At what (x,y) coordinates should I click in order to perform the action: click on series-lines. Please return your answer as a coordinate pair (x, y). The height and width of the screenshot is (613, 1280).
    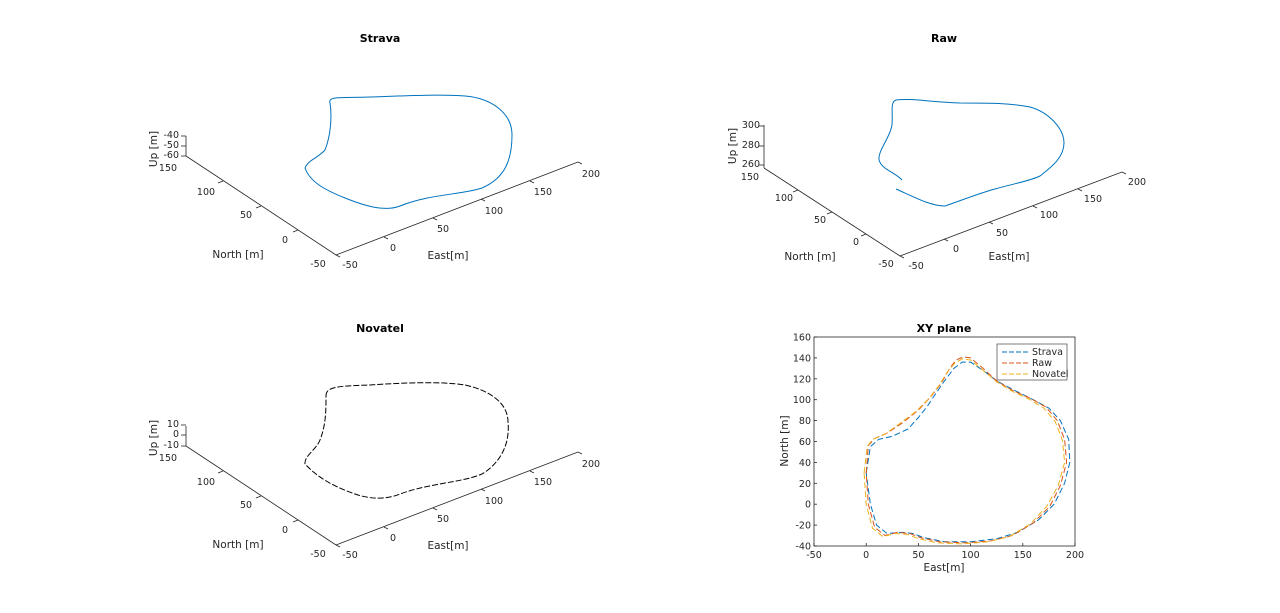
    Looking at the image, I should click on (967, 450).